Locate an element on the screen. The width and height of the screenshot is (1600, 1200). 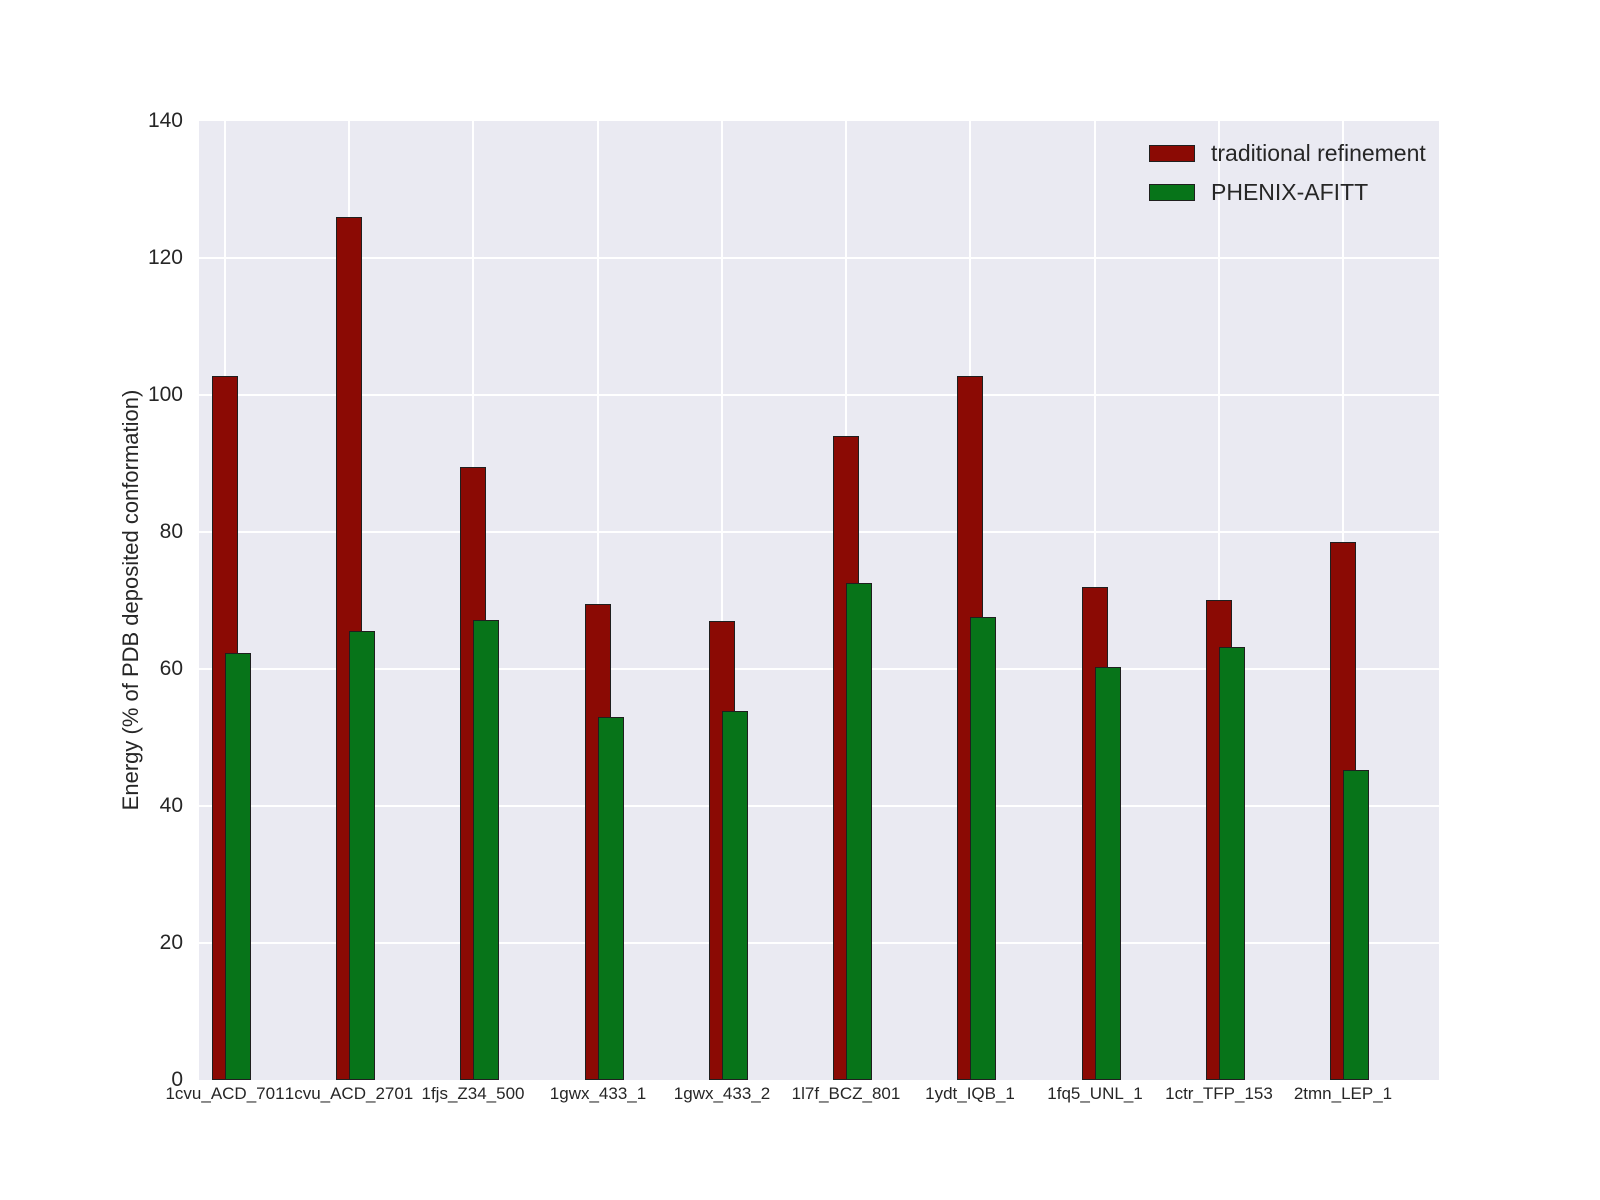
legend-item-phenix-afitt: PHENIX-AFITT is located at coordinates (1287, 192).